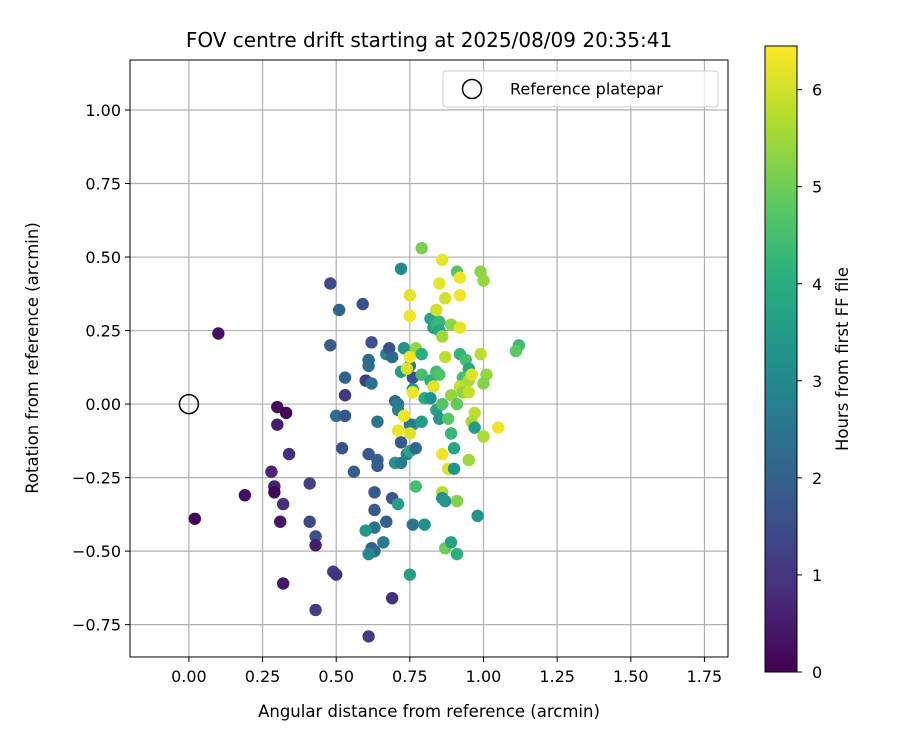 The image size is (900, 750). What do you see at coordinates (631, 676) in the screenshot?
I see `x-tick-label: 1.50` at bounding box center [631, 676].